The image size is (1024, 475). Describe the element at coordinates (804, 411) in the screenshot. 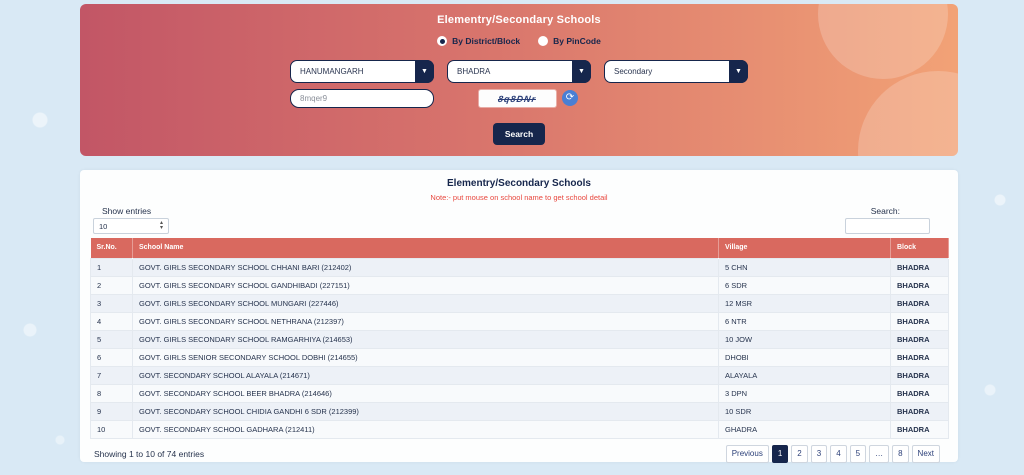

I see `village-cell: 10 SDR` at that location.